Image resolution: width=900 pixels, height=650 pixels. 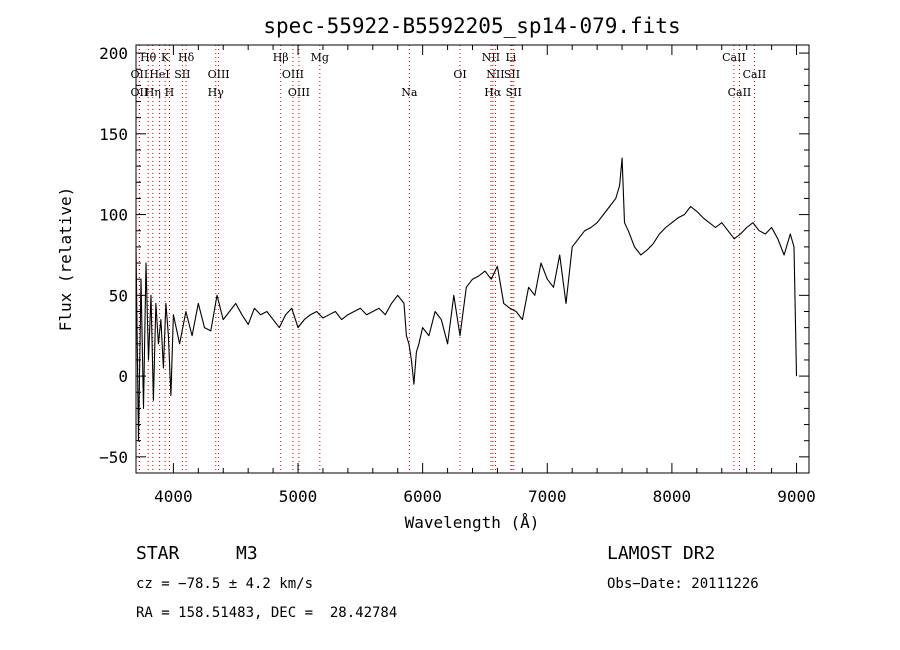 What do you see at coordinates (683, 584) in the screenshot?
I see `observation-date: Obs−Date: 20111226` at bounding box center [683, 584].